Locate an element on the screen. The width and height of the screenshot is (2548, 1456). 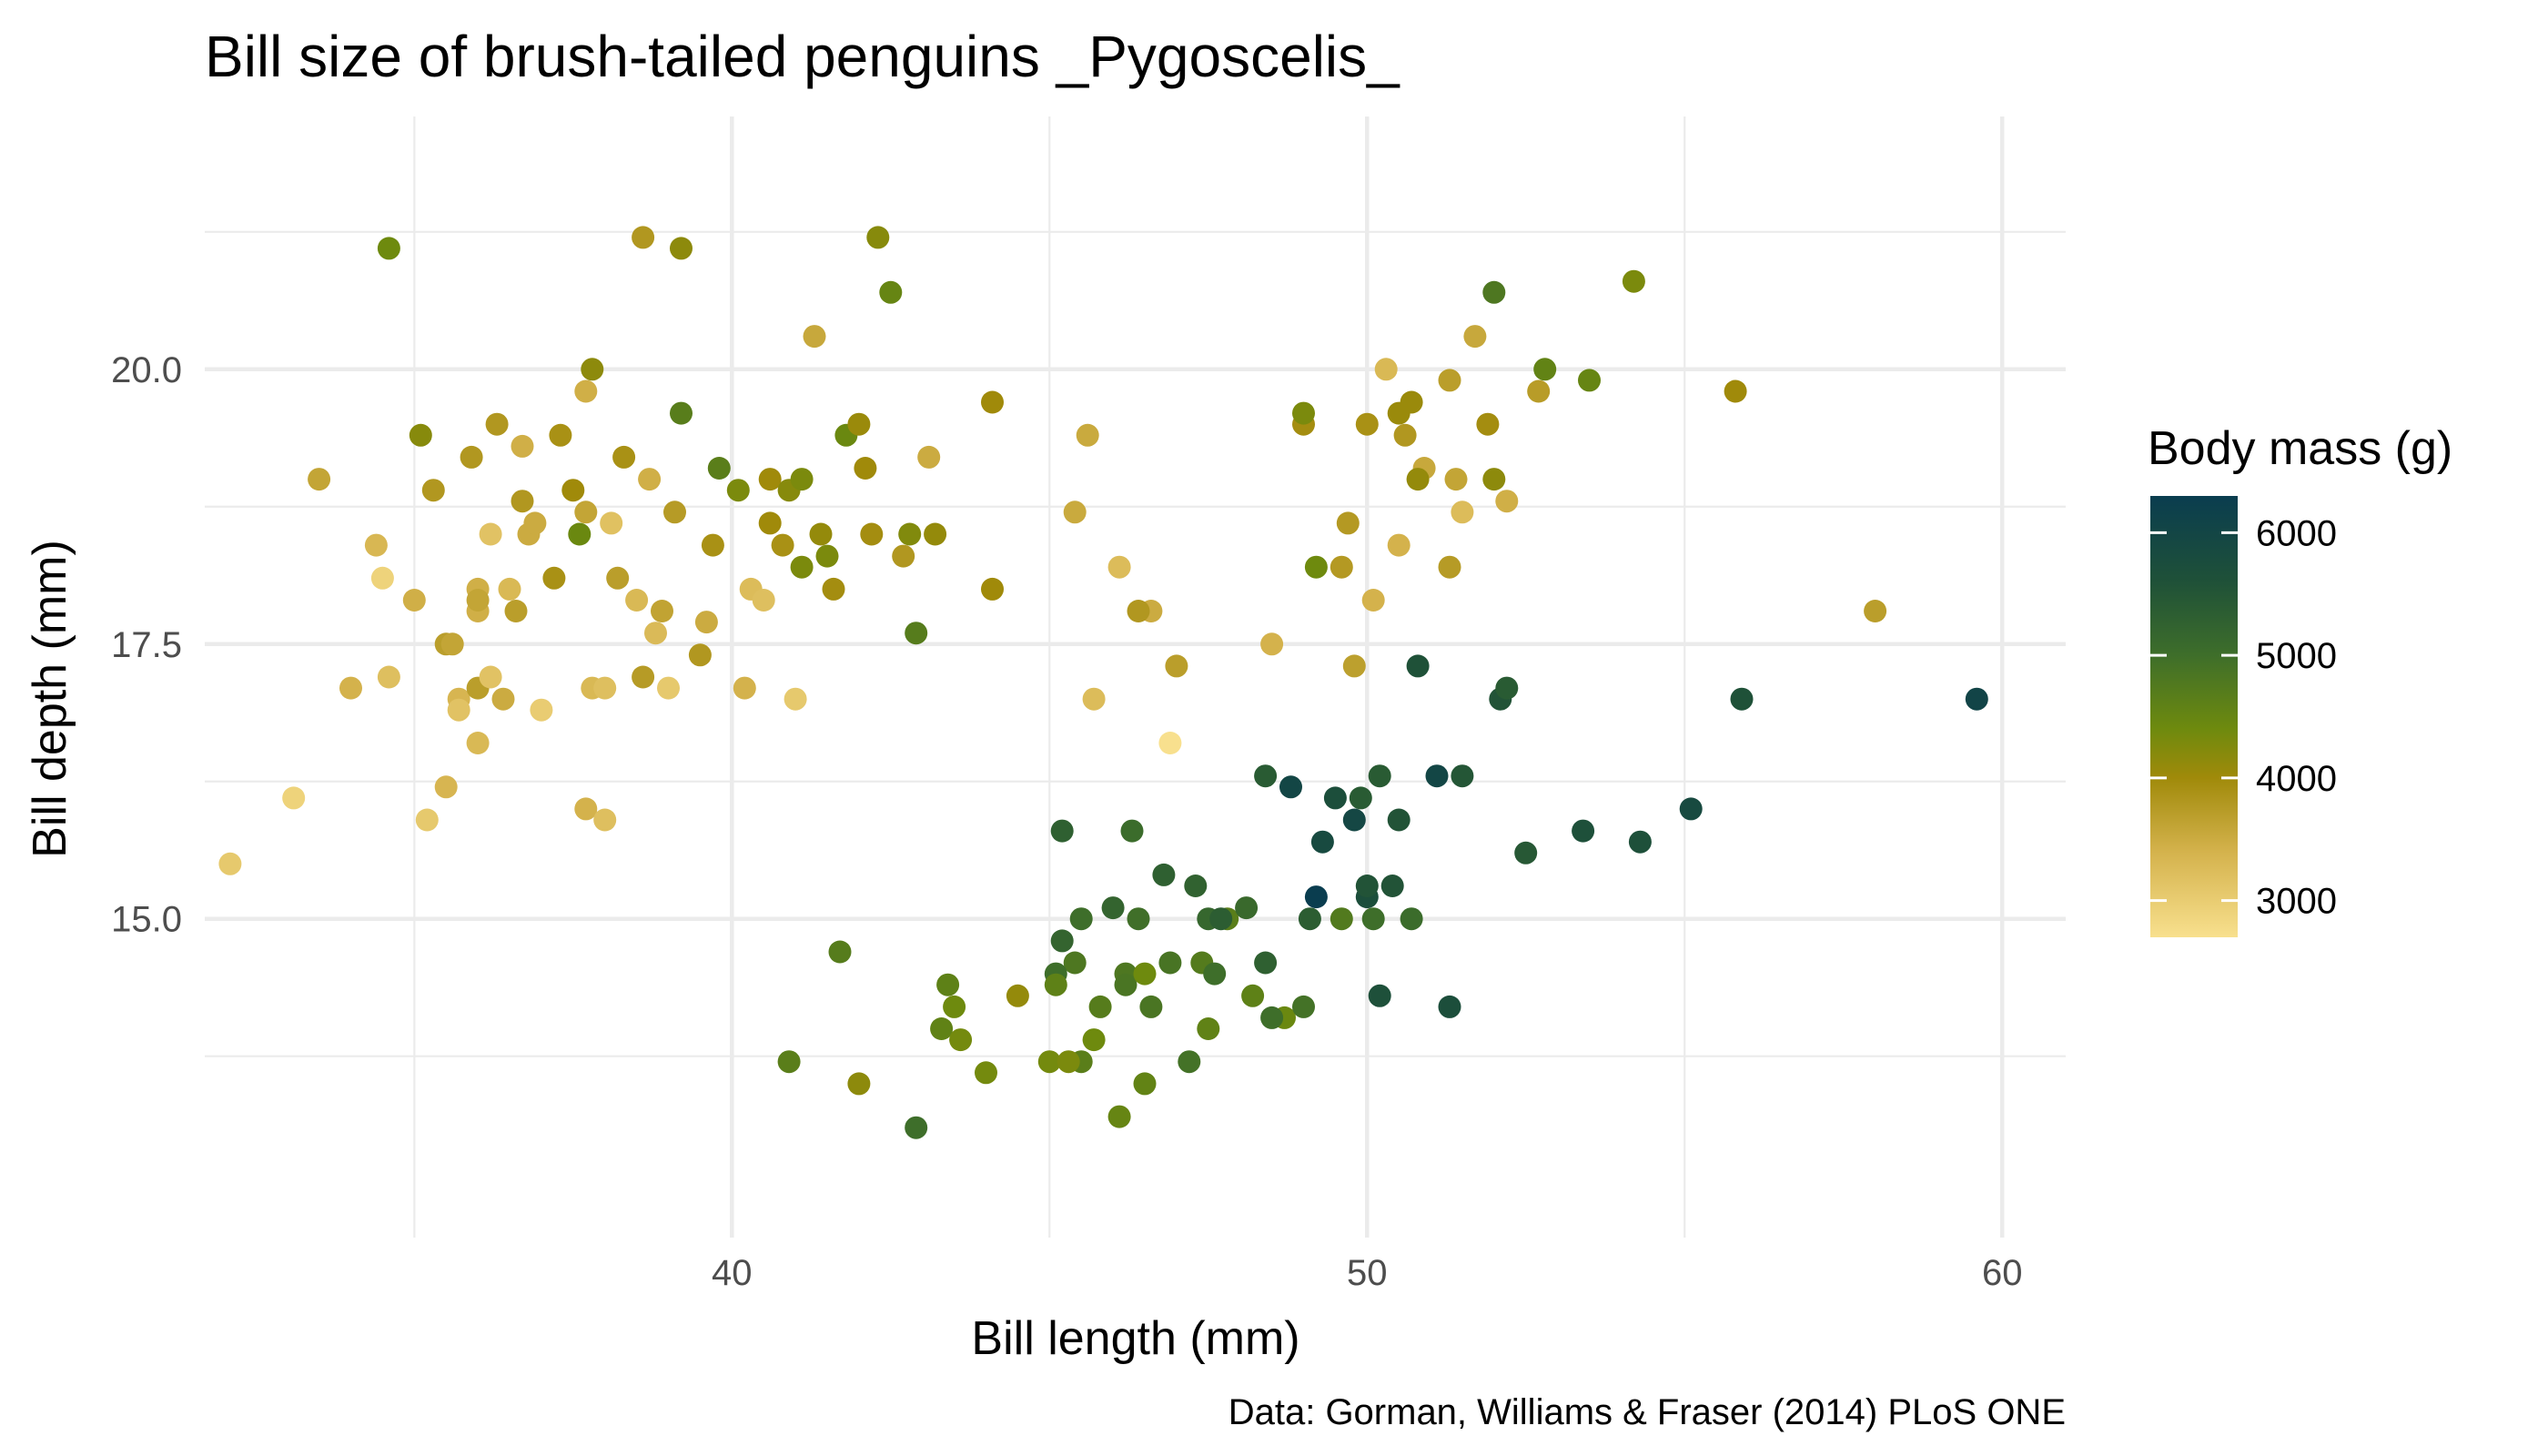
legend-title: Body mass (g) is located at coordinates (2300, 449).